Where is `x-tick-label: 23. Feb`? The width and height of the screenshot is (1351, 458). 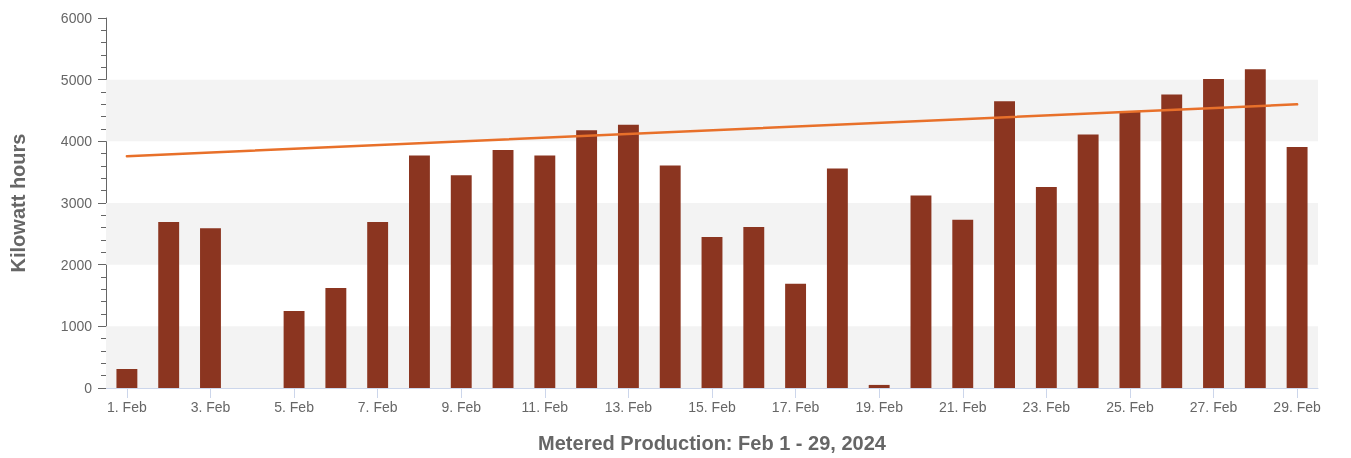
x-tick-label: 23. Feb is located at coordinates (1046, 407).